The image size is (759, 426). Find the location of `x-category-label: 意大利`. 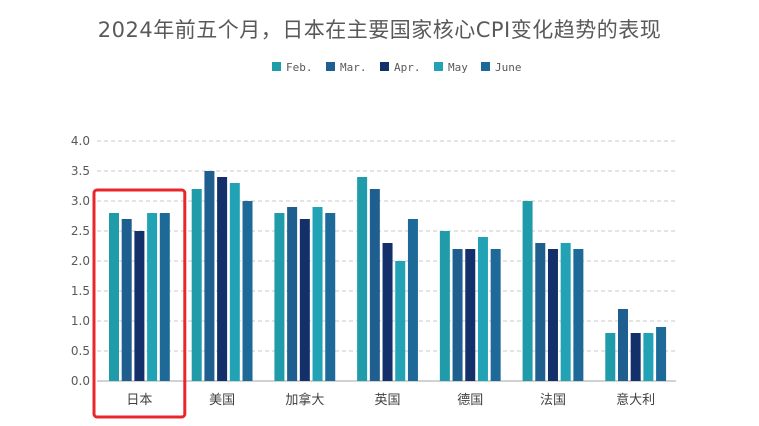

x-category-label: 意大利 is located at coordinates (635, 400).